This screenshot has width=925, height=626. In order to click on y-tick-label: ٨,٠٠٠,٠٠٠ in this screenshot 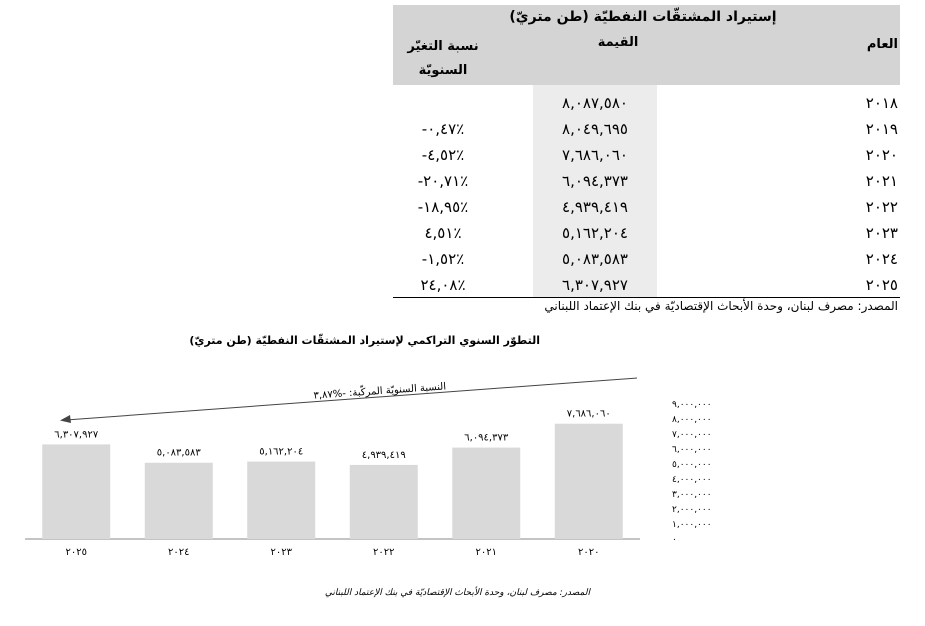, I will do `click(692, 420)`.